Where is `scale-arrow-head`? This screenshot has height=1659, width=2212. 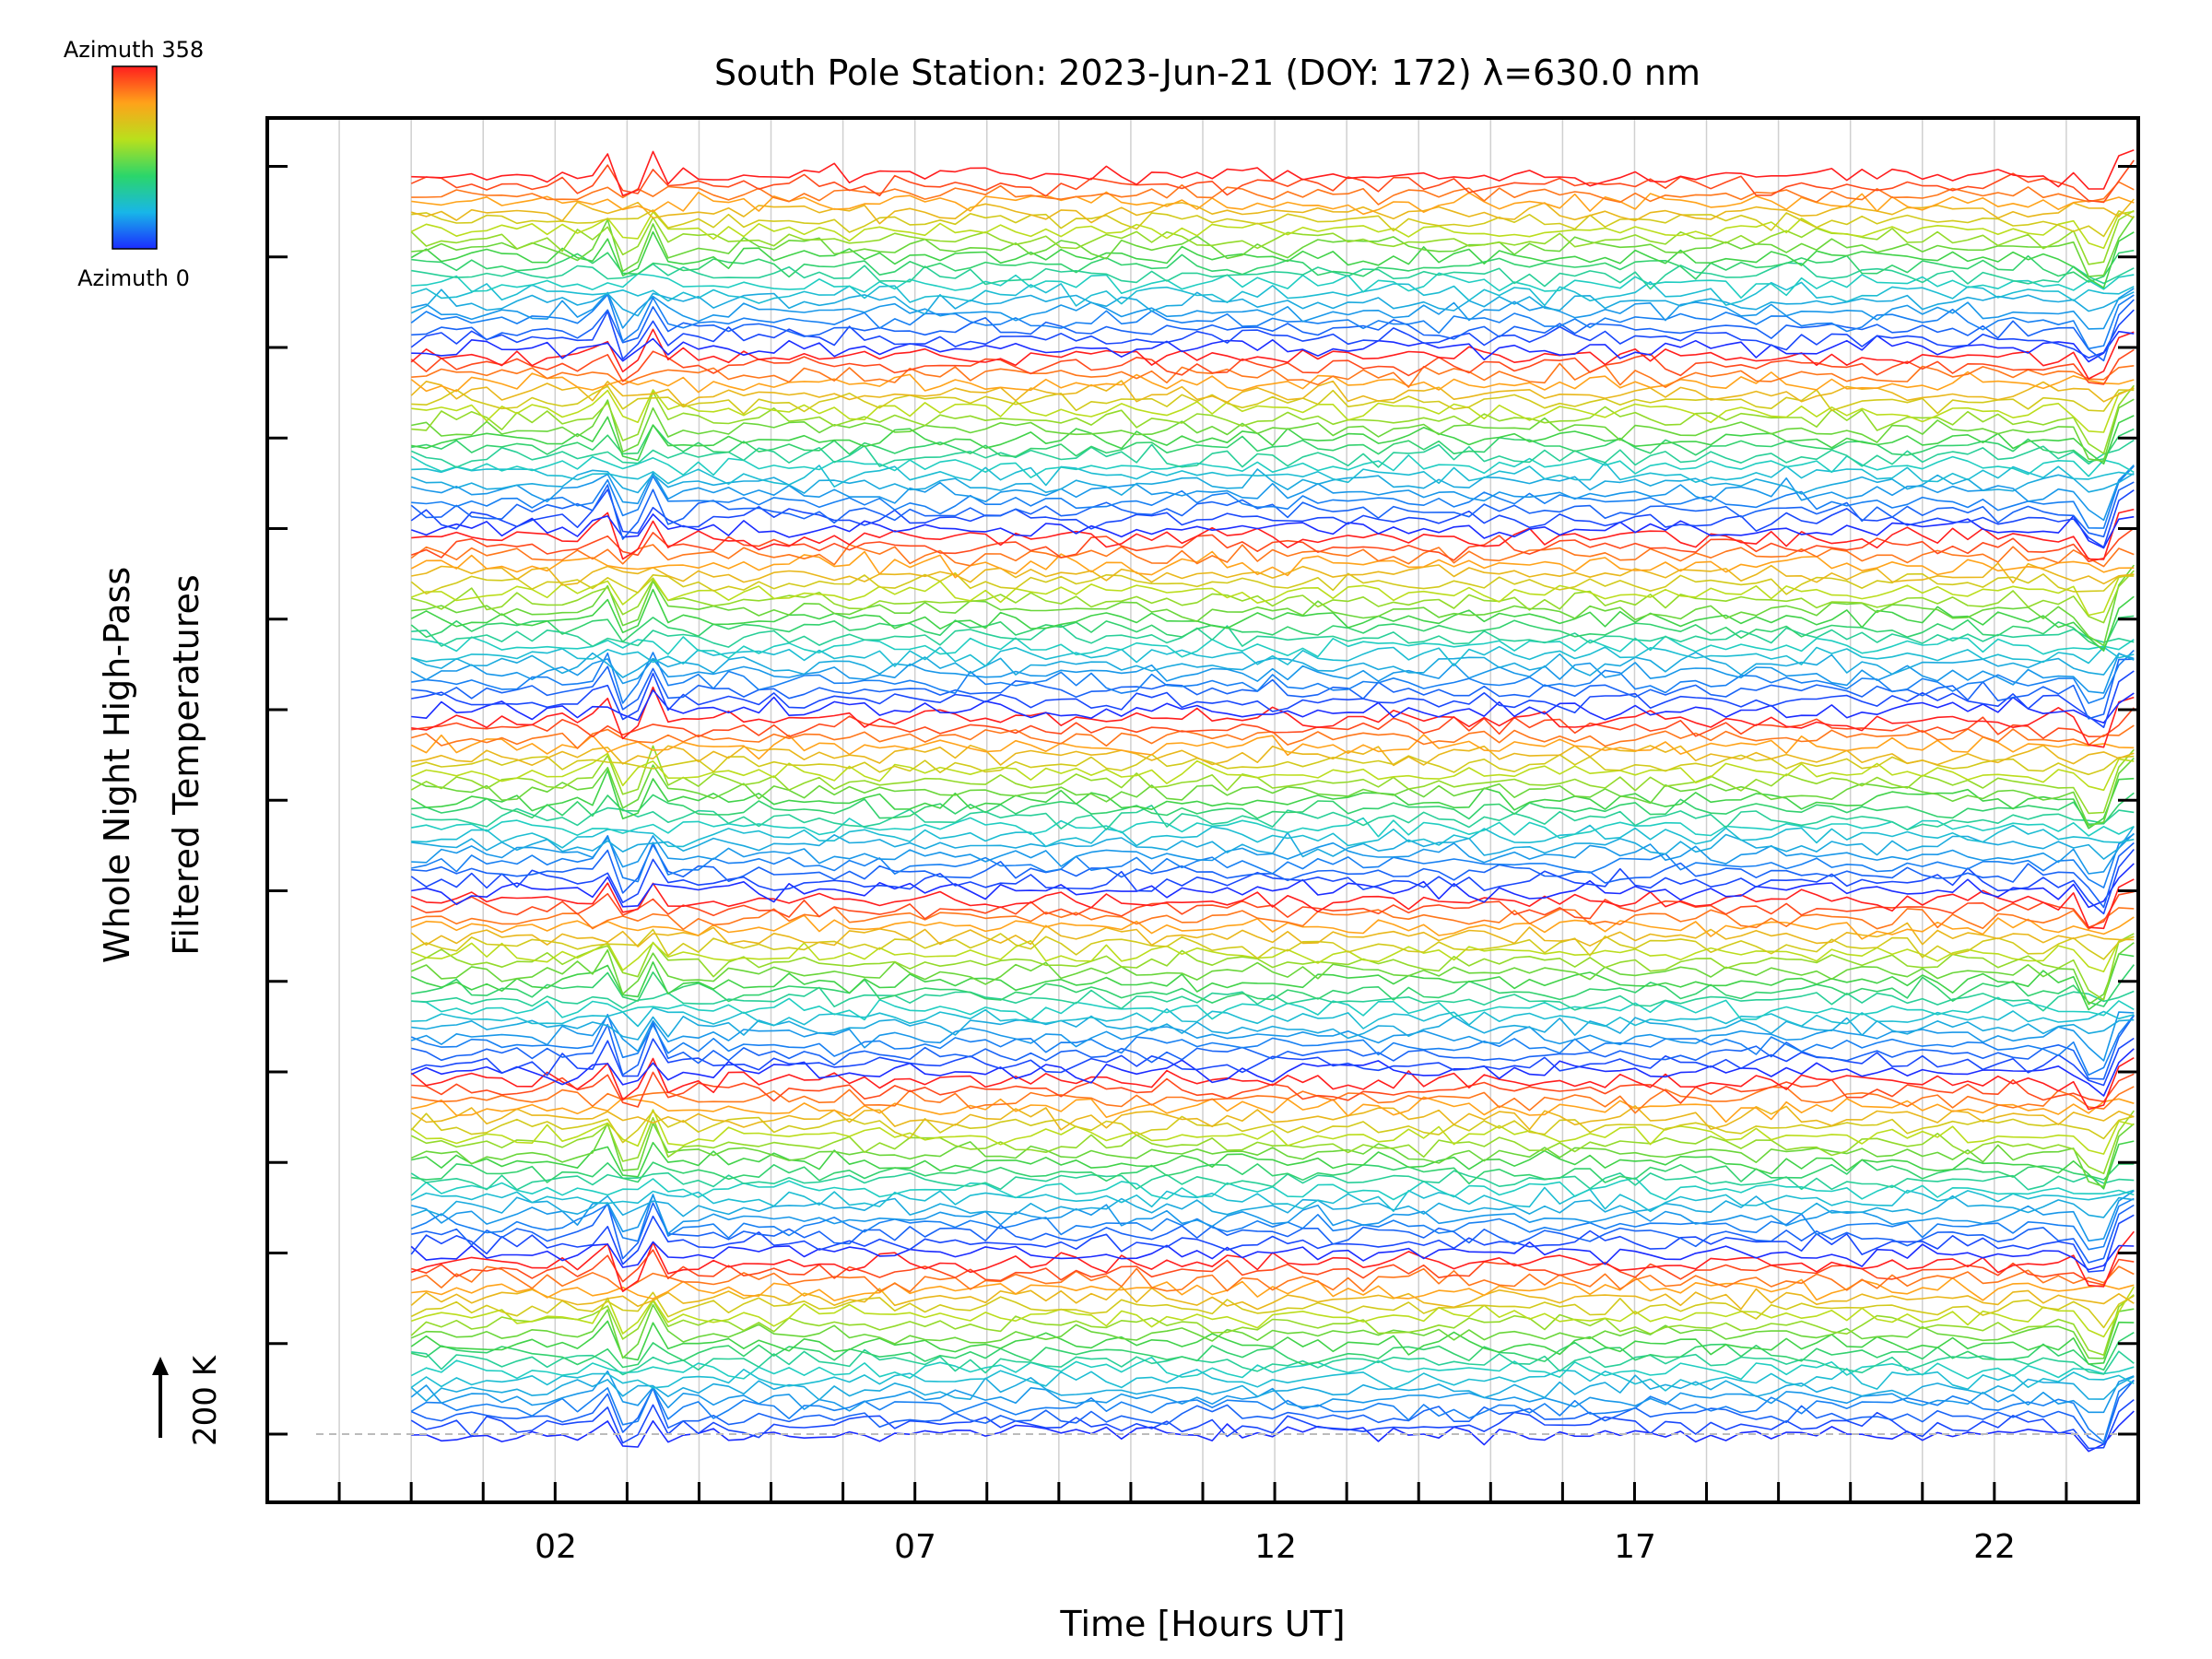 scale-arrow-head is located at coordinates (160, 1366).